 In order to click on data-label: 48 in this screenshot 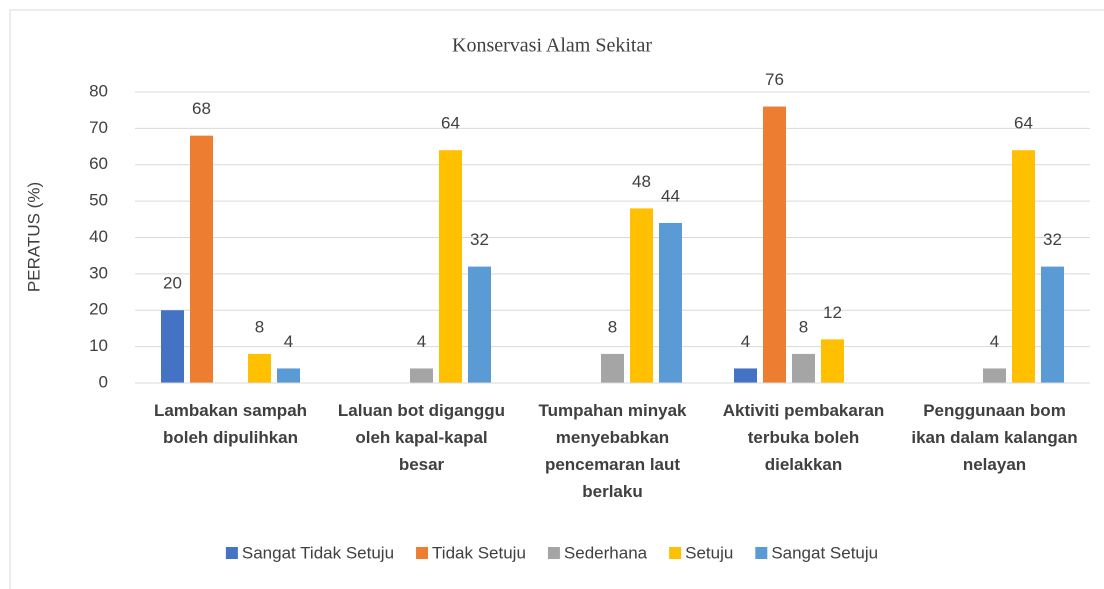, I will do `click(641, 181)`.